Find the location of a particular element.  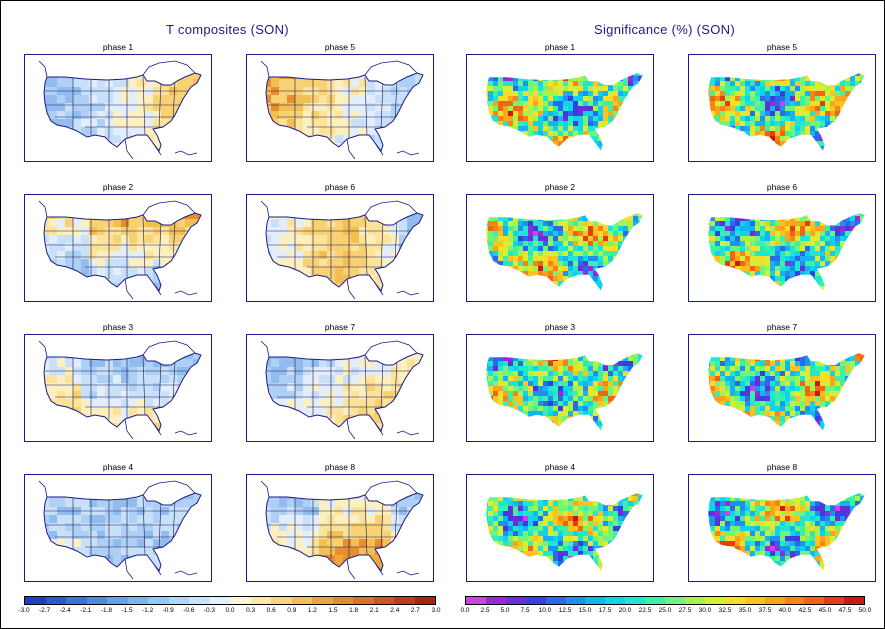

temperature-colorbar-tick-label: -1.8 is located at coordinates (106, 610).